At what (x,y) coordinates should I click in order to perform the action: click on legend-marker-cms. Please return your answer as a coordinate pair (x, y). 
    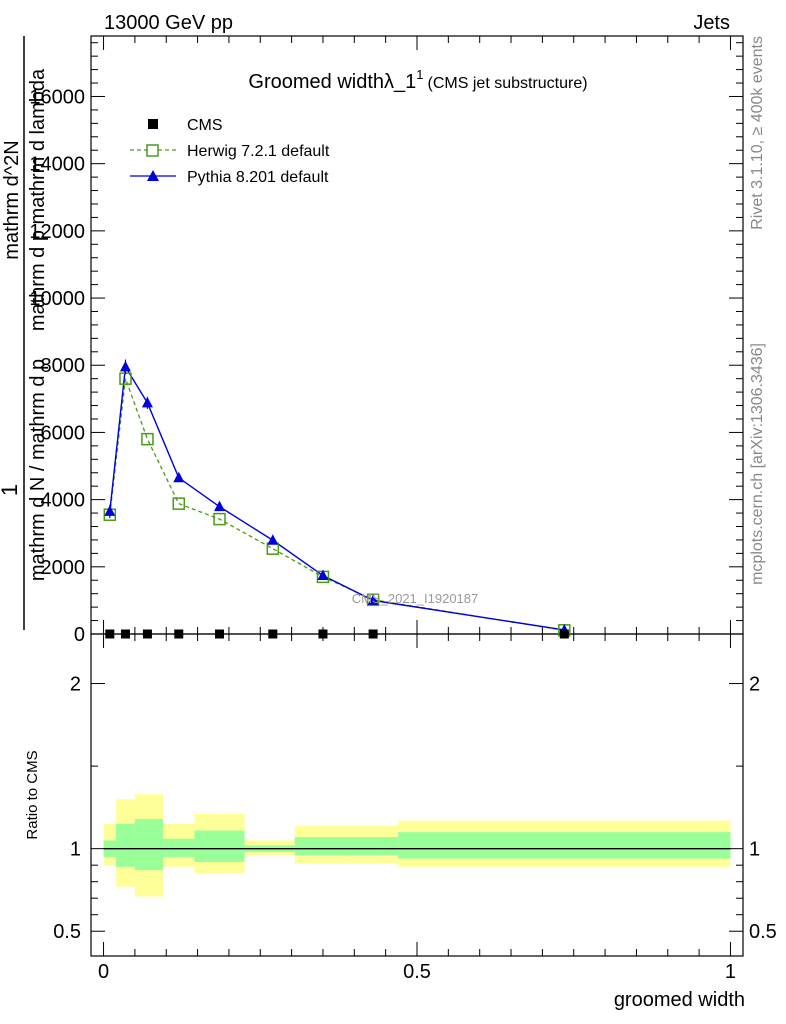
    Looking at the image, I should click on (153, 124).